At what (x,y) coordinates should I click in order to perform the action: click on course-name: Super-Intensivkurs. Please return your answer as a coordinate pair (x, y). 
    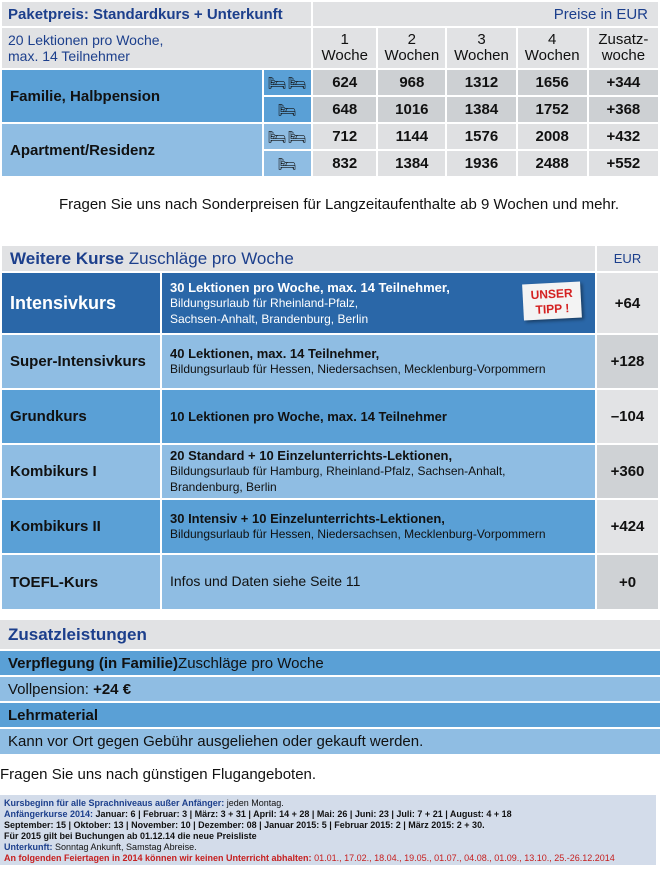
    Looking at the image, I should click on (81, 361).